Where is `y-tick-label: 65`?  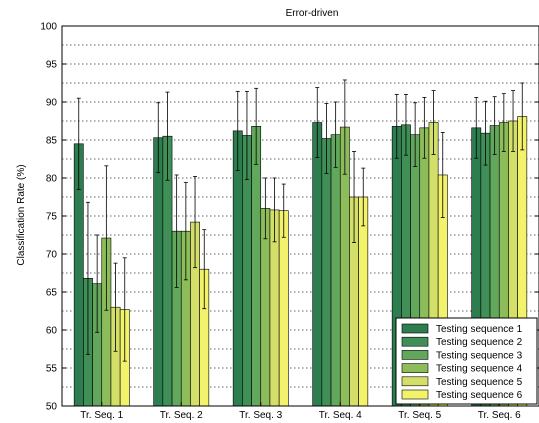
y-tick-label: 65 is located at coordinates (52, 293).